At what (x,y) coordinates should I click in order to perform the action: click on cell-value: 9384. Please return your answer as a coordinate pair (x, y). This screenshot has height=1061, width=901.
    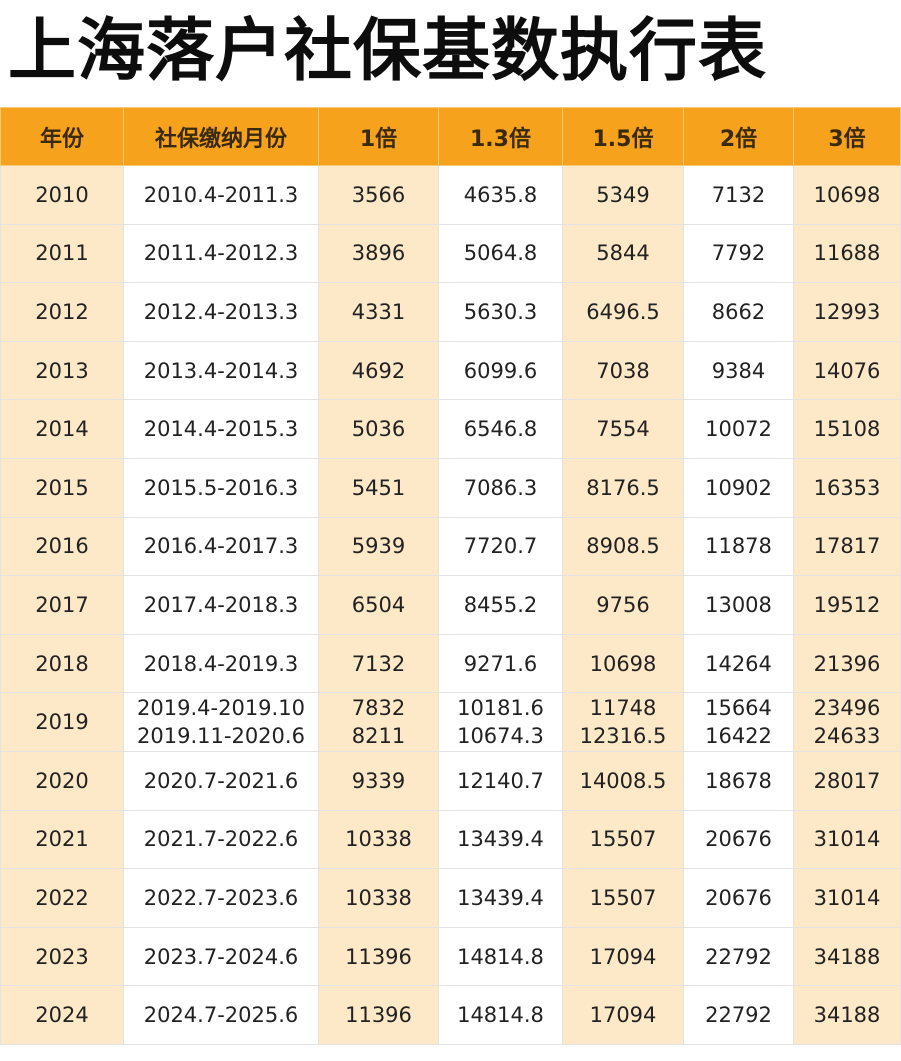
    Looking at the image, I should click on (738, 370).